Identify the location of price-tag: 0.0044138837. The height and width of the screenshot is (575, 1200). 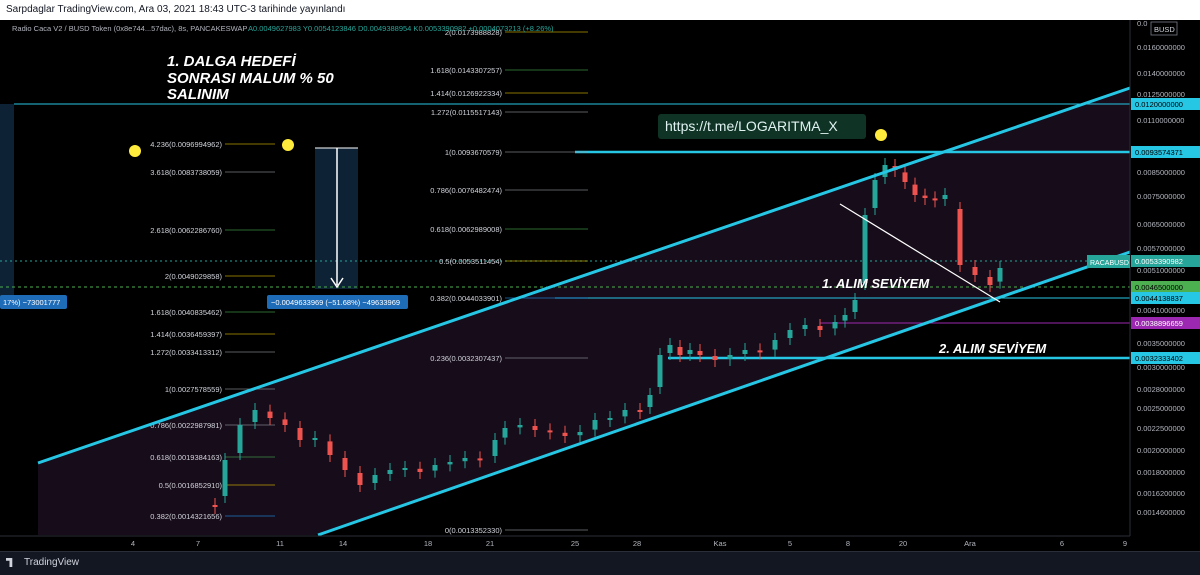
(1159, 298).